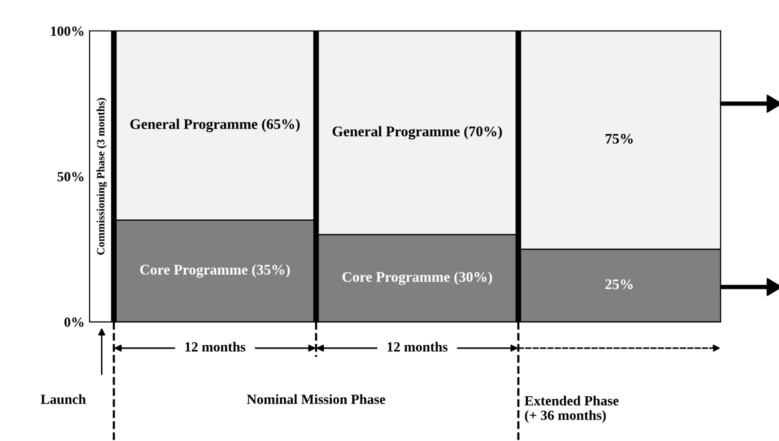 Image resolution: width=779 pixels, height=441 pixels. What do you see at coordinates (417, 278) in the screenshot?
I see `data-label: Core Programme (30%)` at bounding box center [417, 278].